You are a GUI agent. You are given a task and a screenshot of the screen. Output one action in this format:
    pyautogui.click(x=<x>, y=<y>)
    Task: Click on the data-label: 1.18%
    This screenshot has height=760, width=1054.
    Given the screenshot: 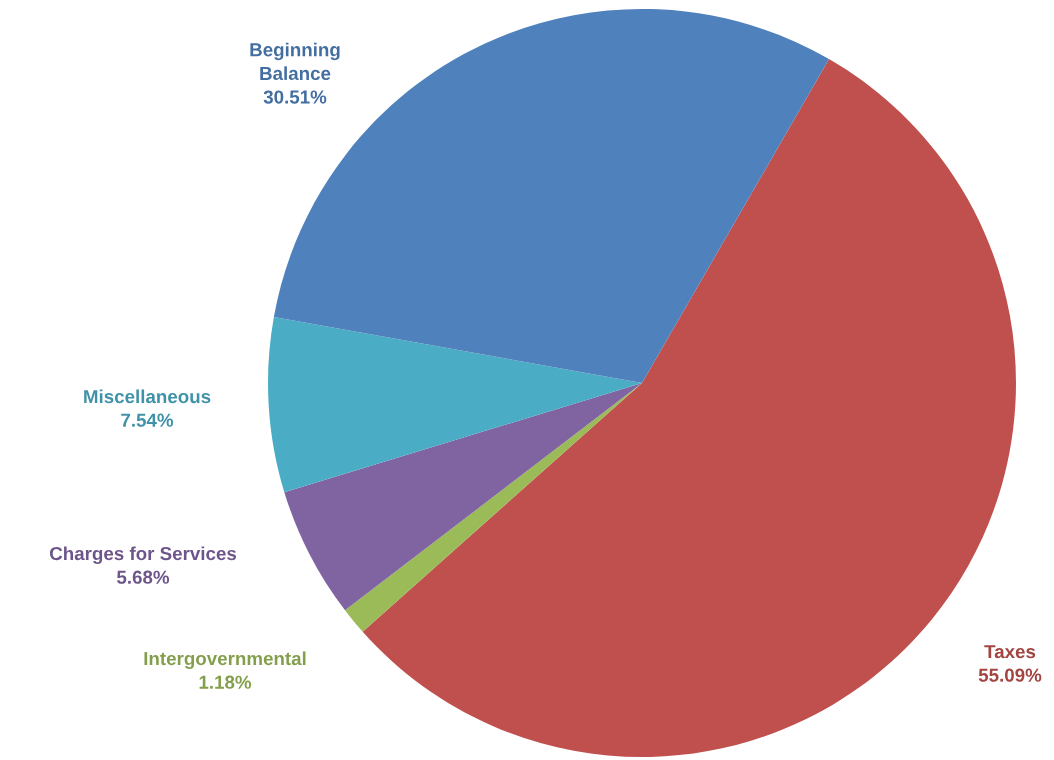 What is the action you would take?
    pyautogui.click(x=225, y=682)
    